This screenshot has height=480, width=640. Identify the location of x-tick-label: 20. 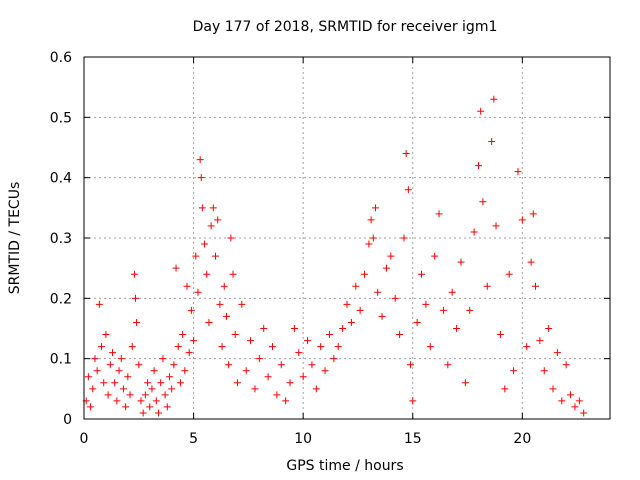
(522, 439).